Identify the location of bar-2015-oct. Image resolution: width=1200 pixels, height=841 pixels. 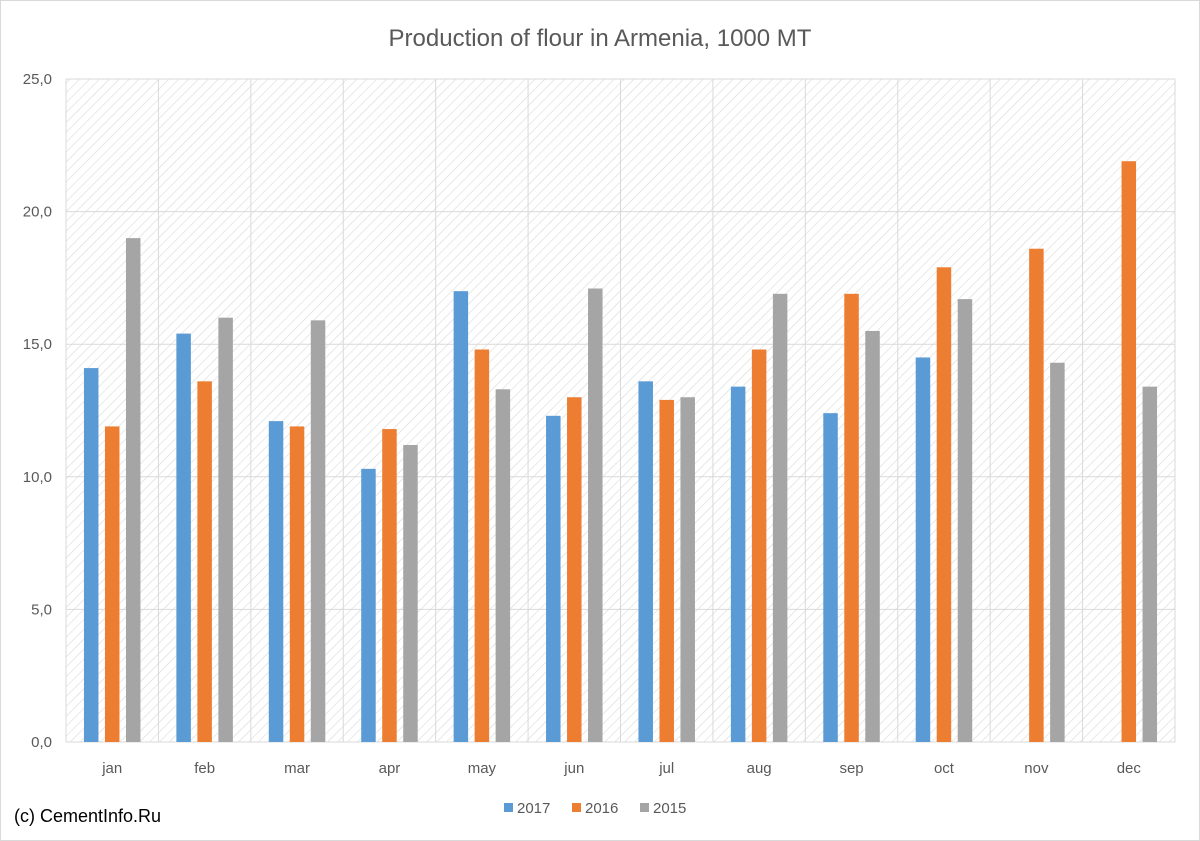
(965, 520).